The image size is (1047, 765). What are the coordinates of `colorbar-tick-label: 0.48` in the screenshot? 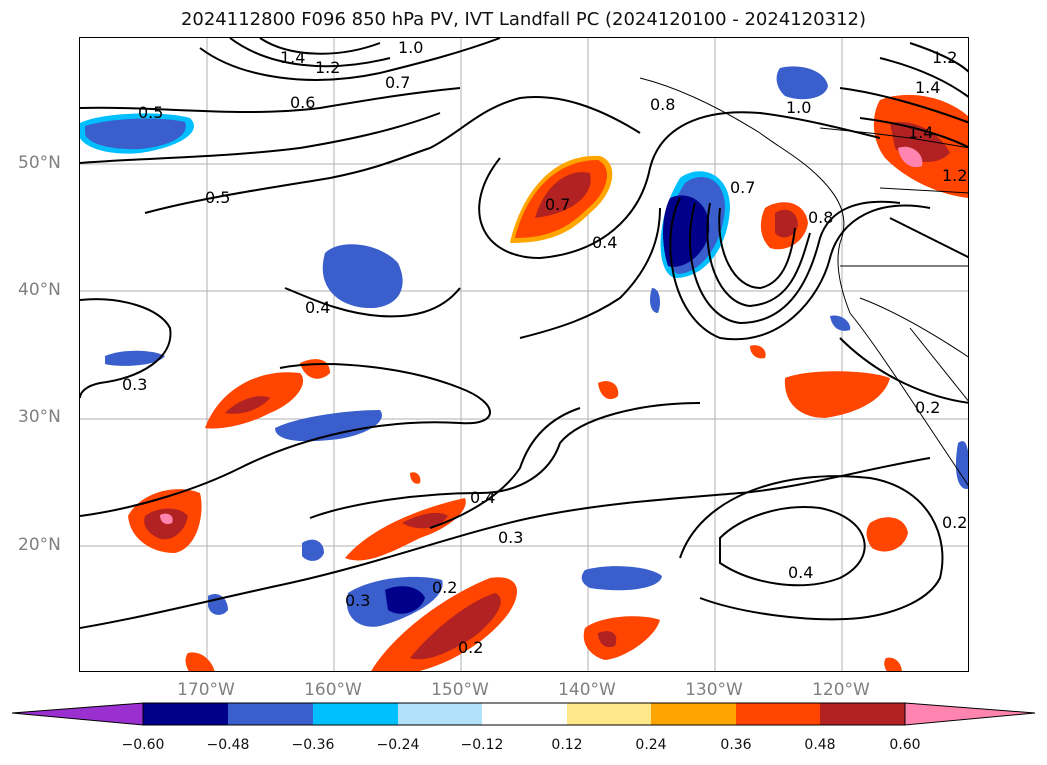 It's located at (820, 745).